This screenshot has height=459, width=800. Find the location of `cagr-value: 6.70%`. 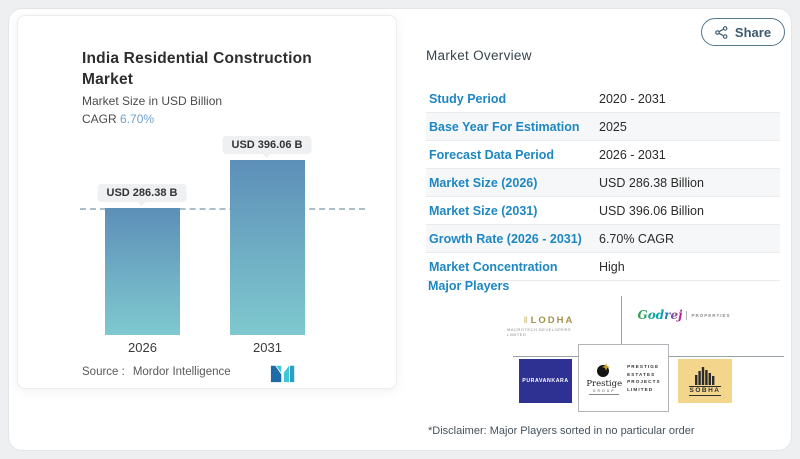

cagr-value: 6.70% is located at coordinates (137, 119).